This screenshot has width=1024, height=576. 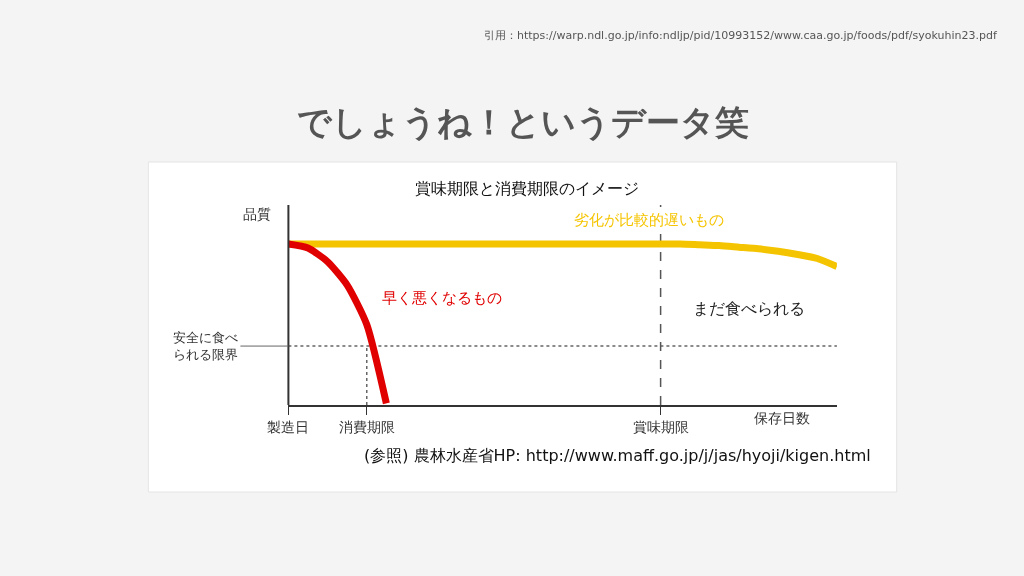 I want to click on series-label: 劣化が比較的遅いもの, so click(x=649, y=220).